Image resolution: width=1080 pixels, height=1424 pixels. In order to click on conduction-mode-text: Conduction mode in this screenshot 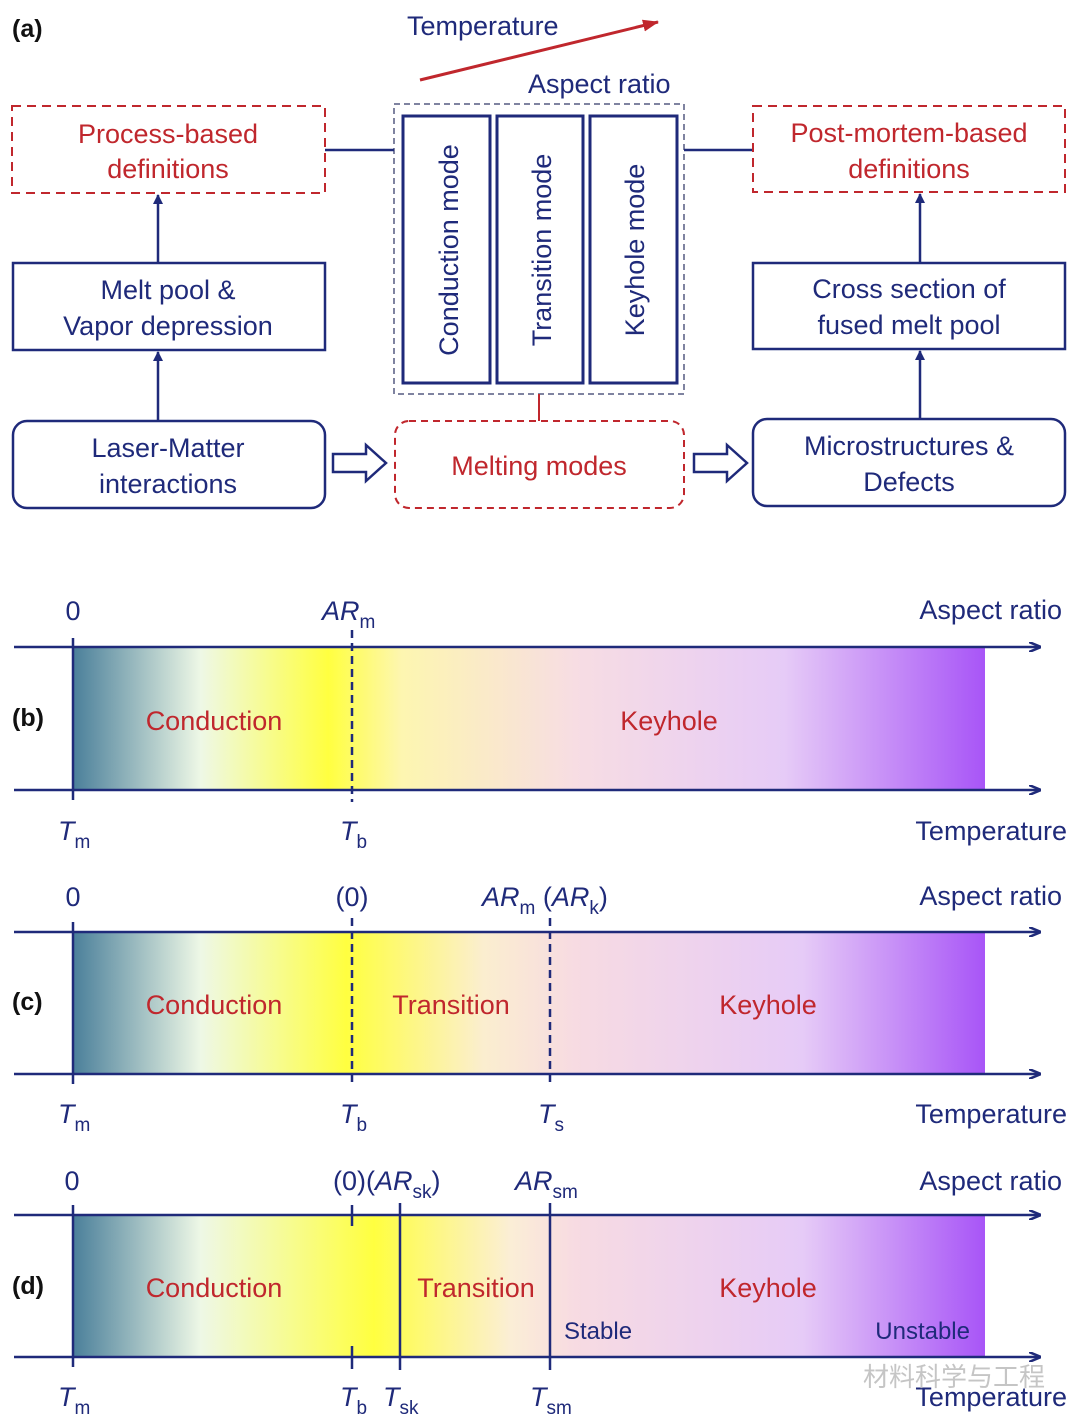, I will do `click(449, 250)`.